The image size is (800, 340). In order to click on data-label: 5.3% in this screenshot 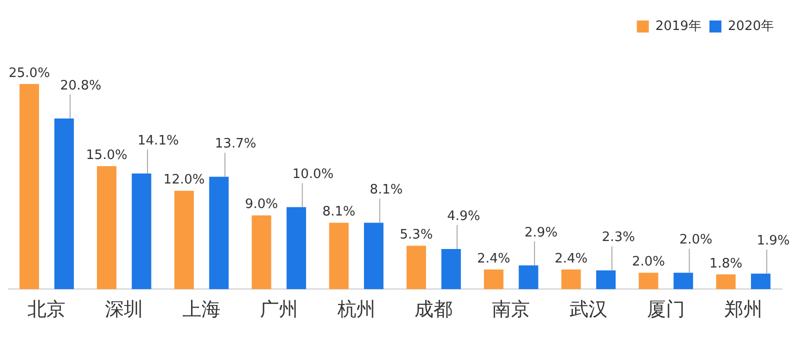, I will do `click(416, 235)`.